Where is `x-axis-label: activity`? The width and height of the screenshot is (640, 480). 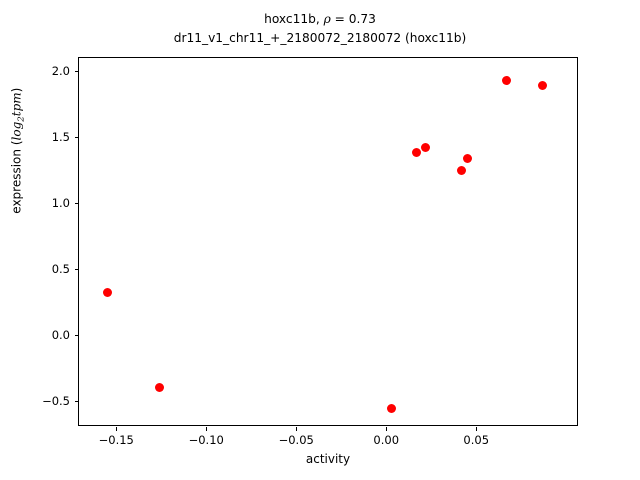 x-axis-label: activity is located at coordinates (328, 459).